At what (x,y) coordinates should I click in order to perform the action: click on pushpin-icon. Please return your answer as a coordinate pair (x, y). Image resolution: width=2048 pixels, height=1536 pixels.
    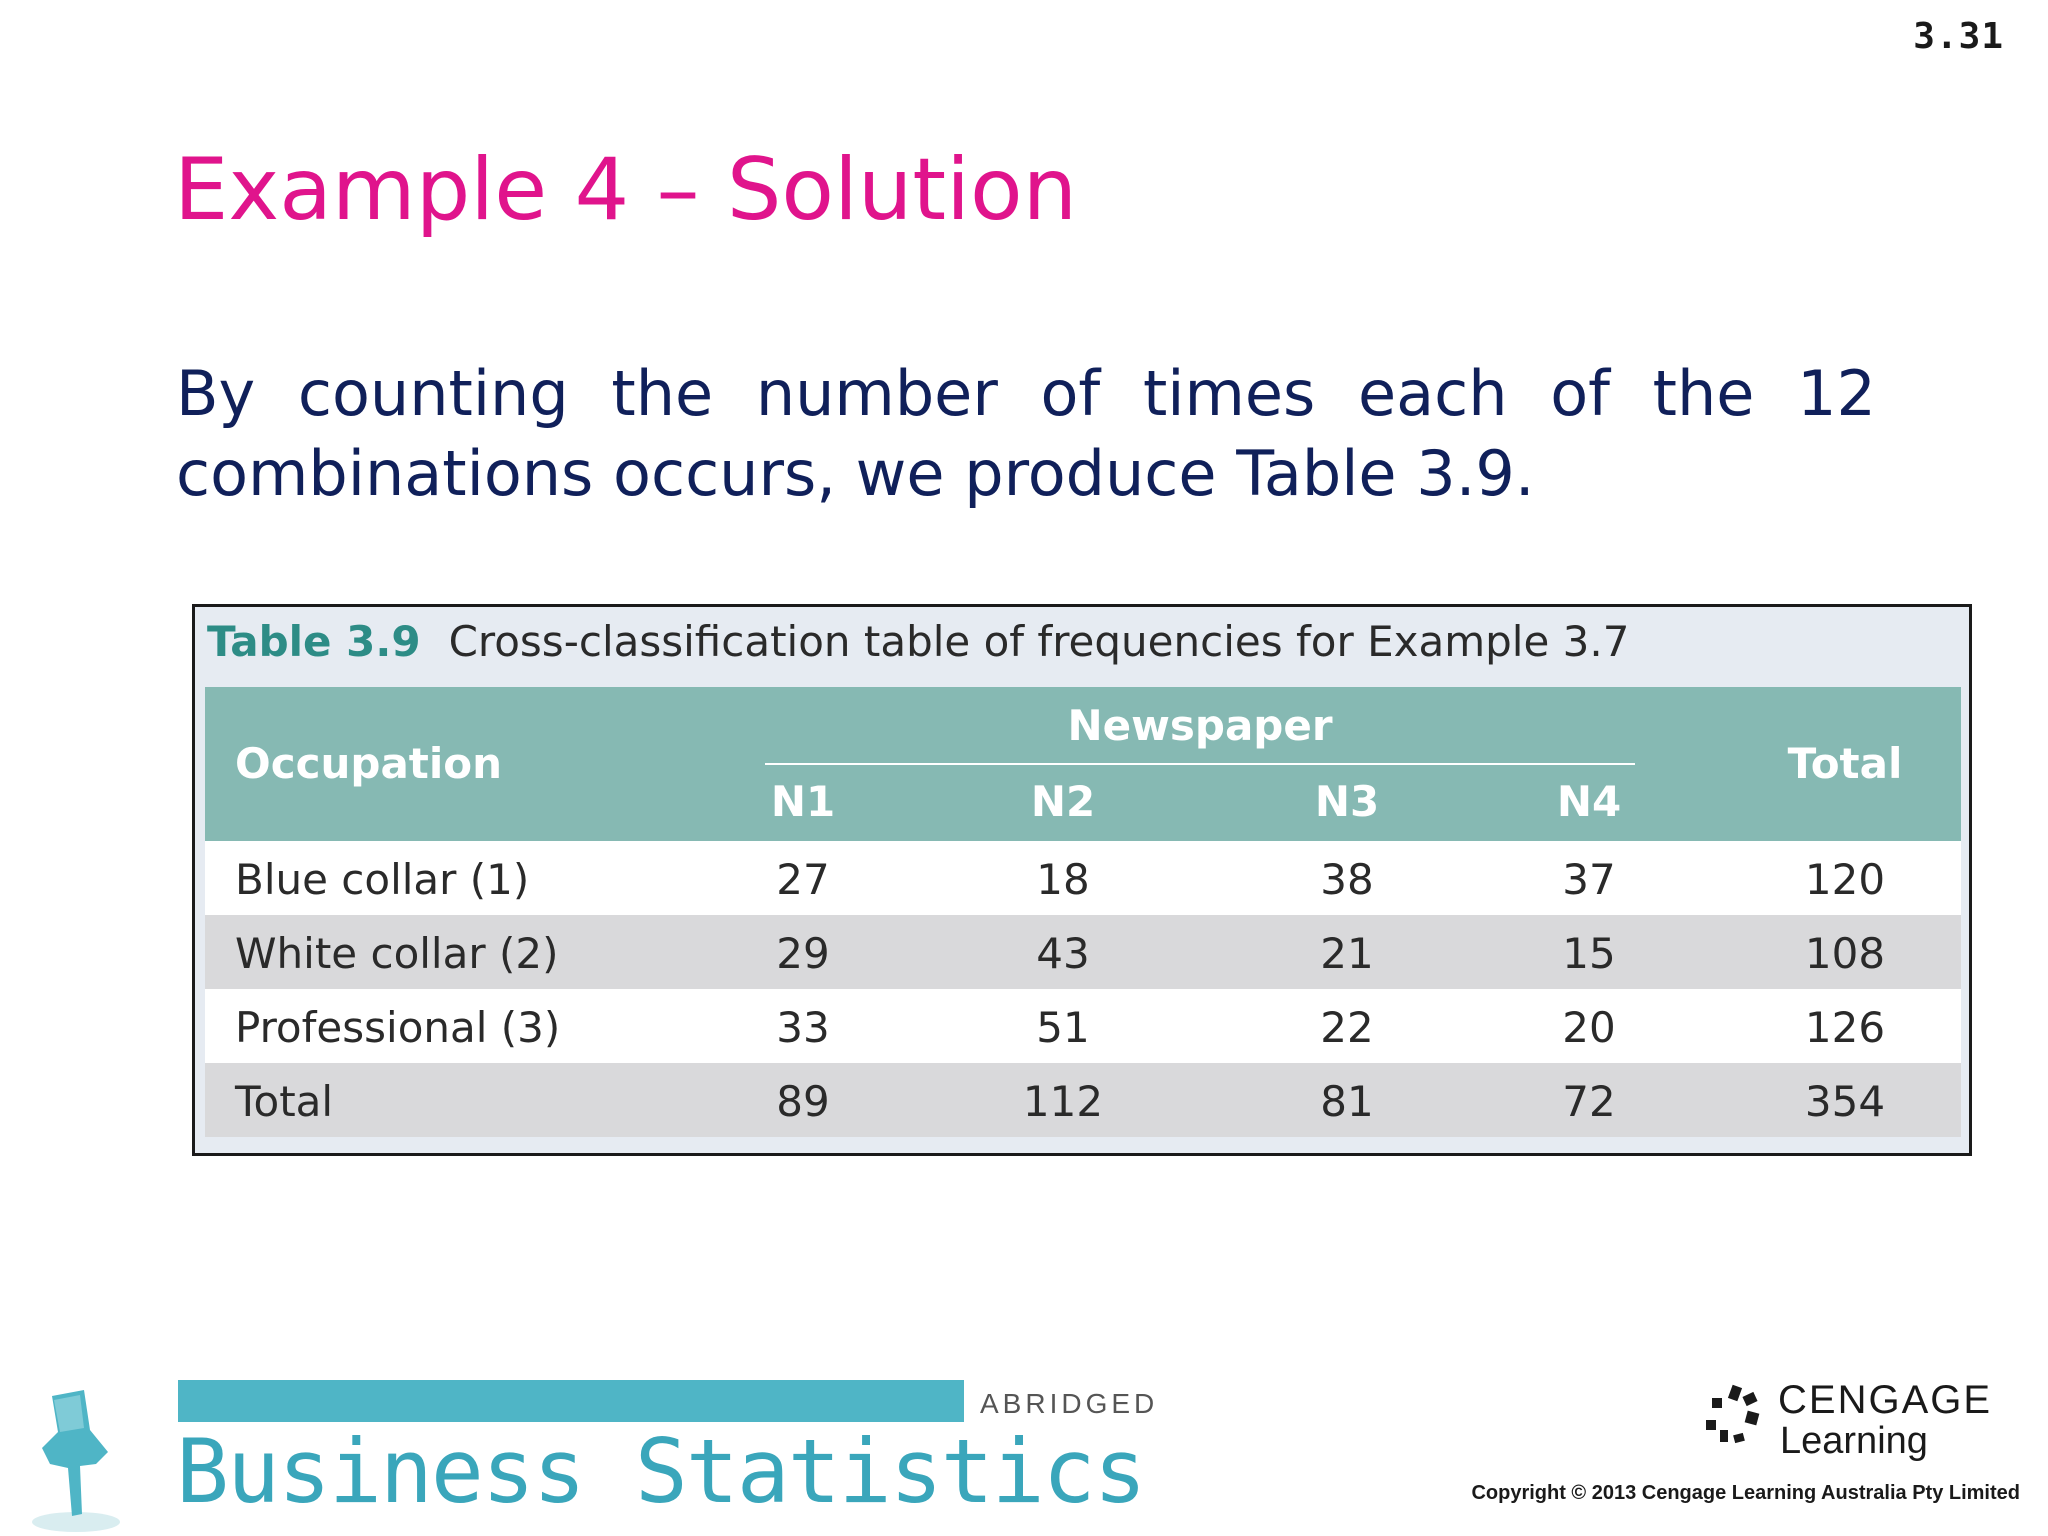
    Looking at the image, I should click on (76, 1461).